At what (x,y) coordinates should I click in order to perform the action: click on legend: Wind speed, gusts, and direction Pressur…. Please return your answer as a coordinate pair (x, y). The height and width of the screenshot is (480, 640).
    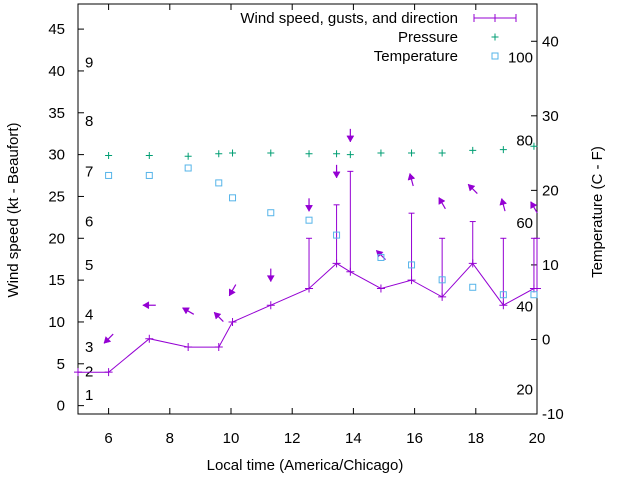
    Looking at the image, I should click on (378, 37).